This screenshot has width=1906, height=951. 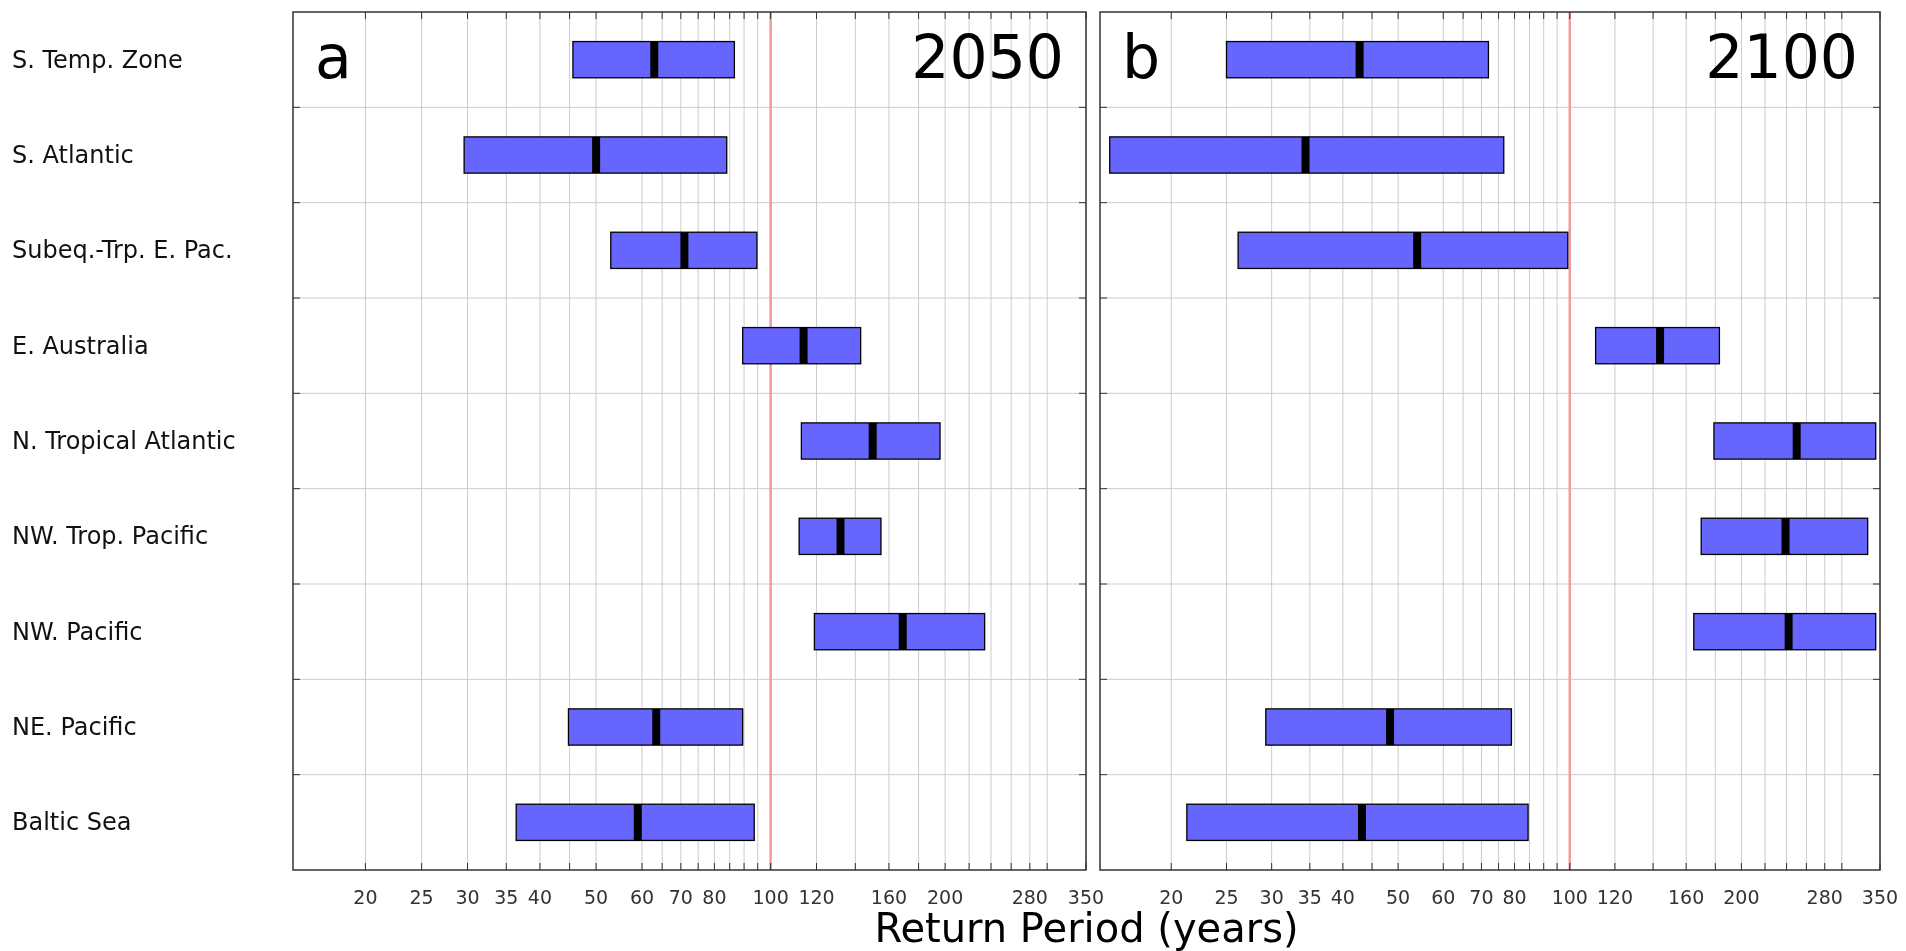 I want to click on y-tick-label: NW. Pacific, so click(x=77, y=631).